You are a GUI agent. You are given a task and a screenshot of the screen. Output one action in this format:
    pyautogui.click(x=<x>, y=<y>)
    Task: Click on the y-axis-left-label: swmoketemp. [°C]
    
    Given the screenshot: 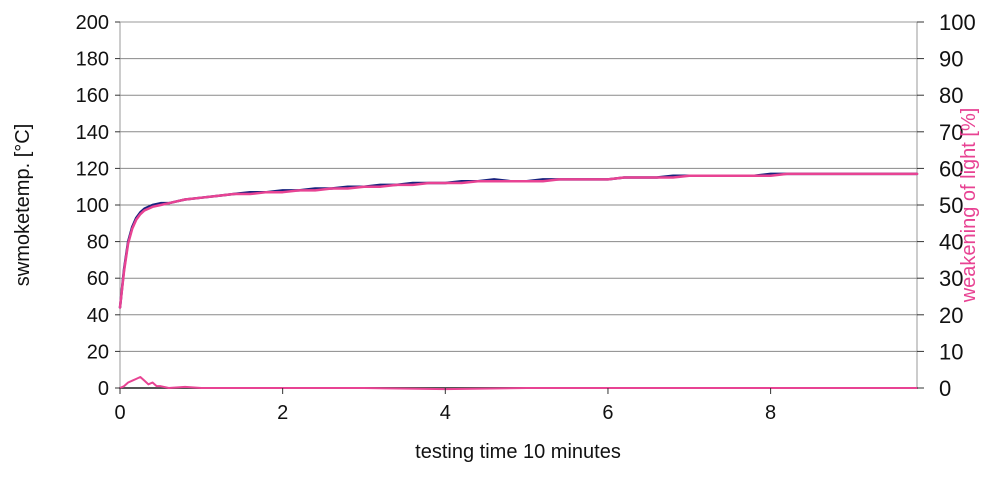 What is the action you would take?
    pyautogui.click(x=23, y=205)
    